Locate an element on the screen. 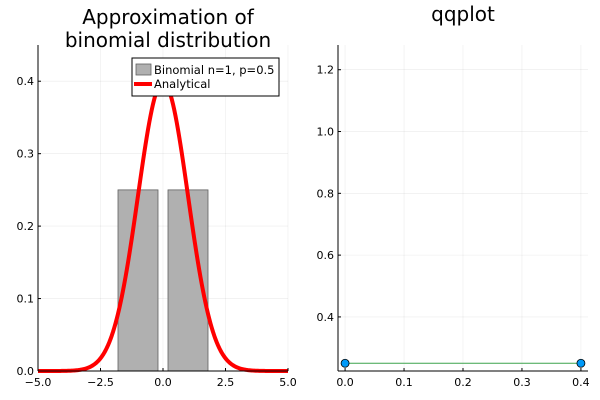 The height and width of the screenshot is (400, 600). right-y-tick-label-4: 1.2 is located at coordinates (326, 70).